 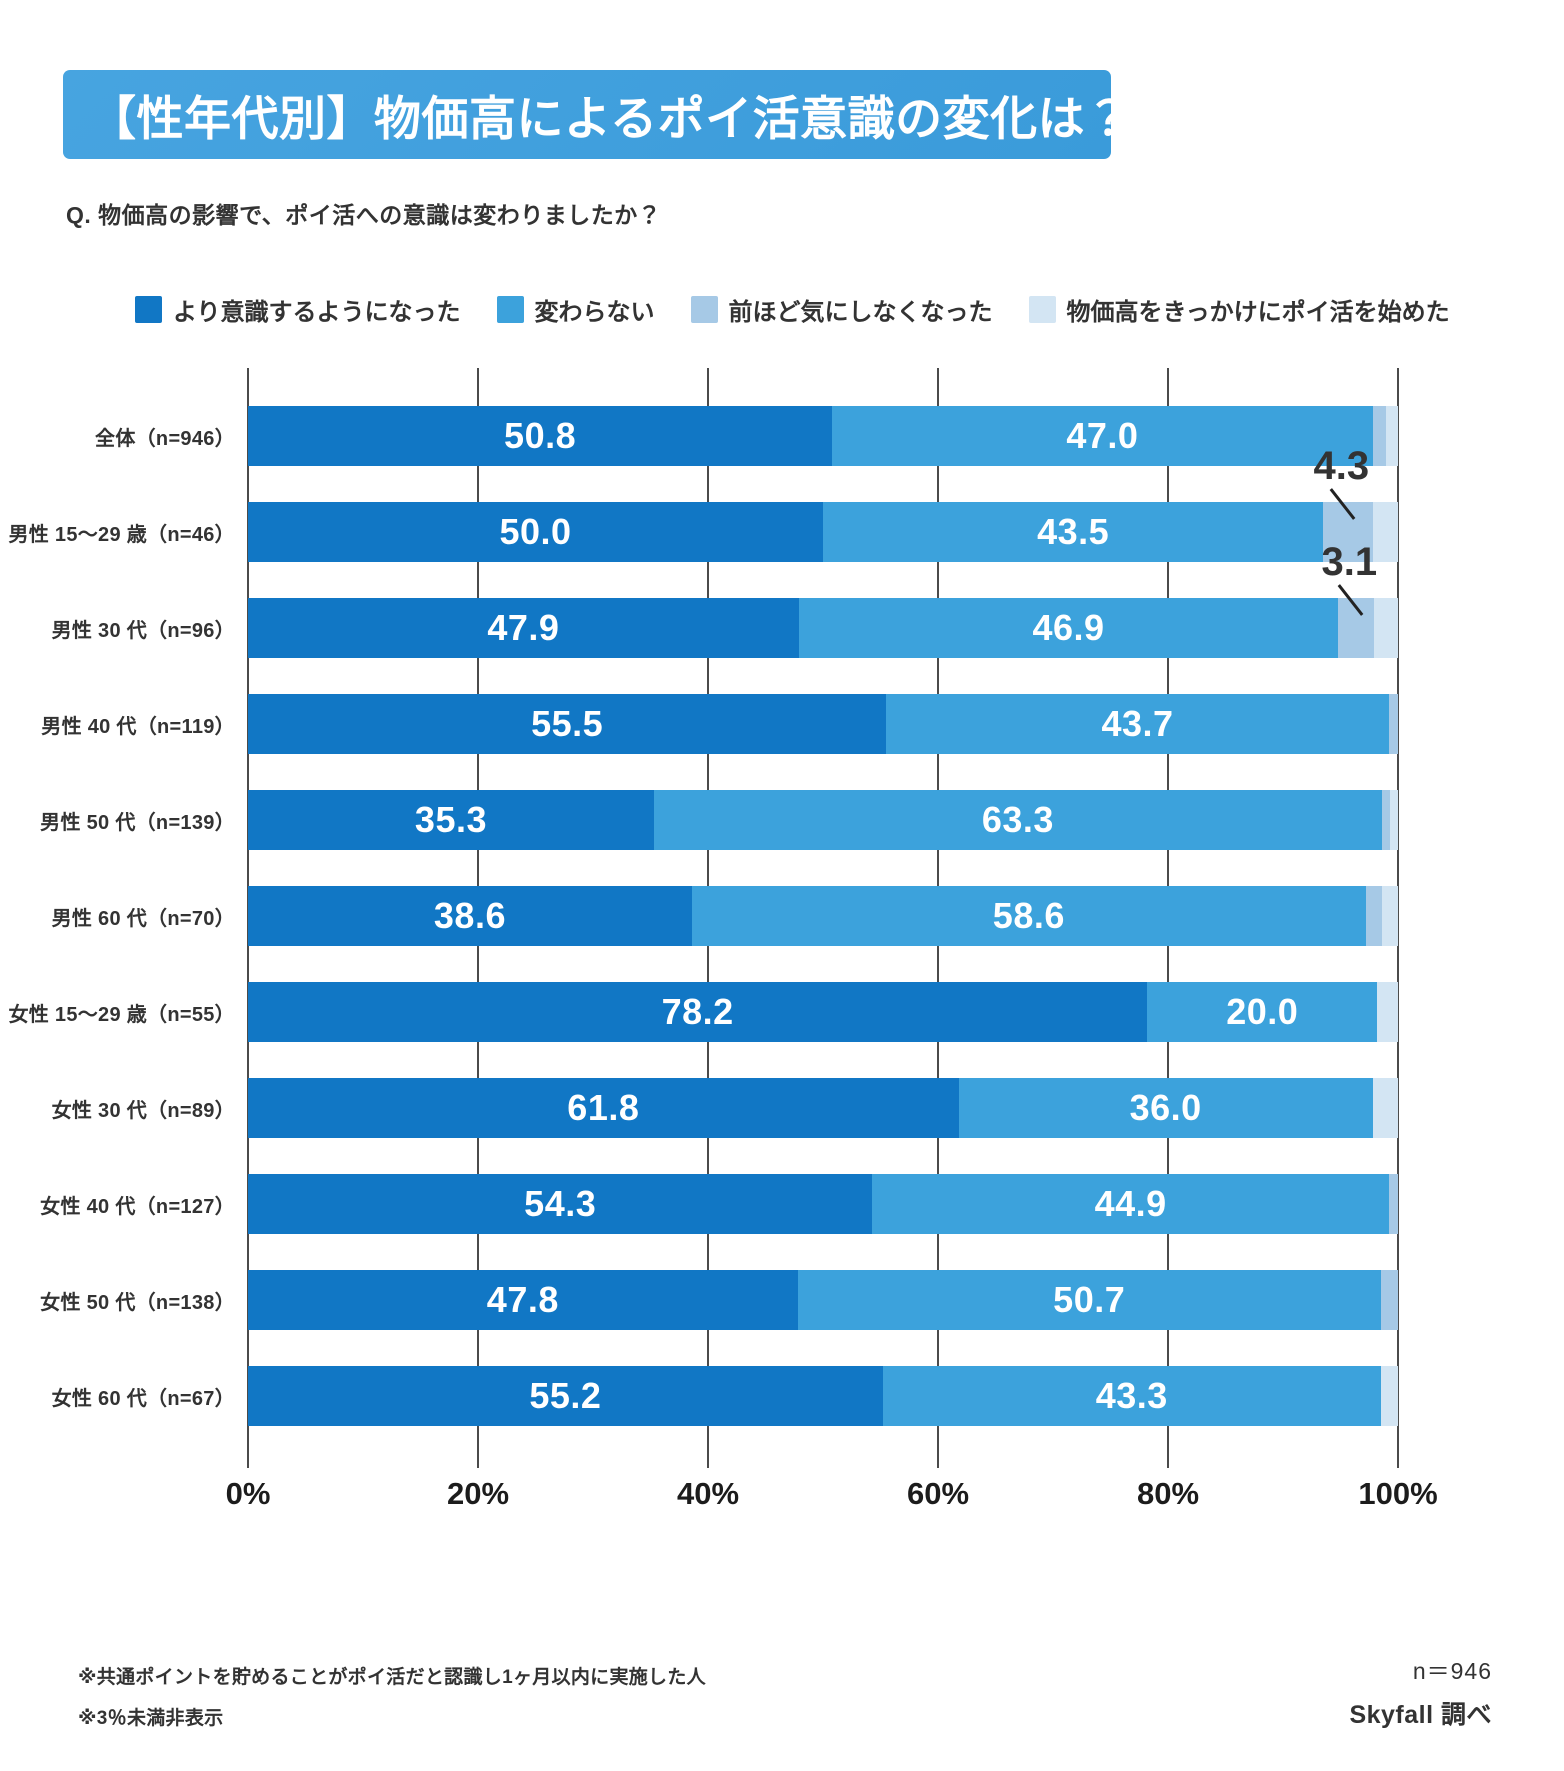 I want to click on bar-segment-series2: 50.7, so click(x=1089, y=1300).